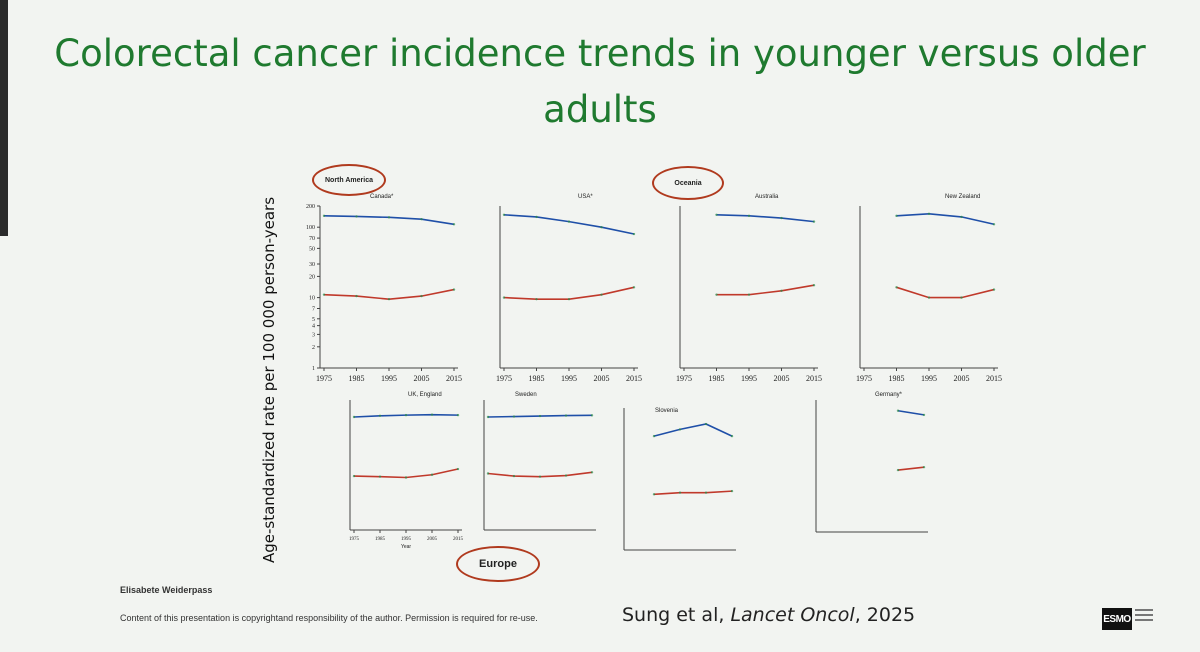  I want to click on y-tick-label: 70, so click(312, 239).